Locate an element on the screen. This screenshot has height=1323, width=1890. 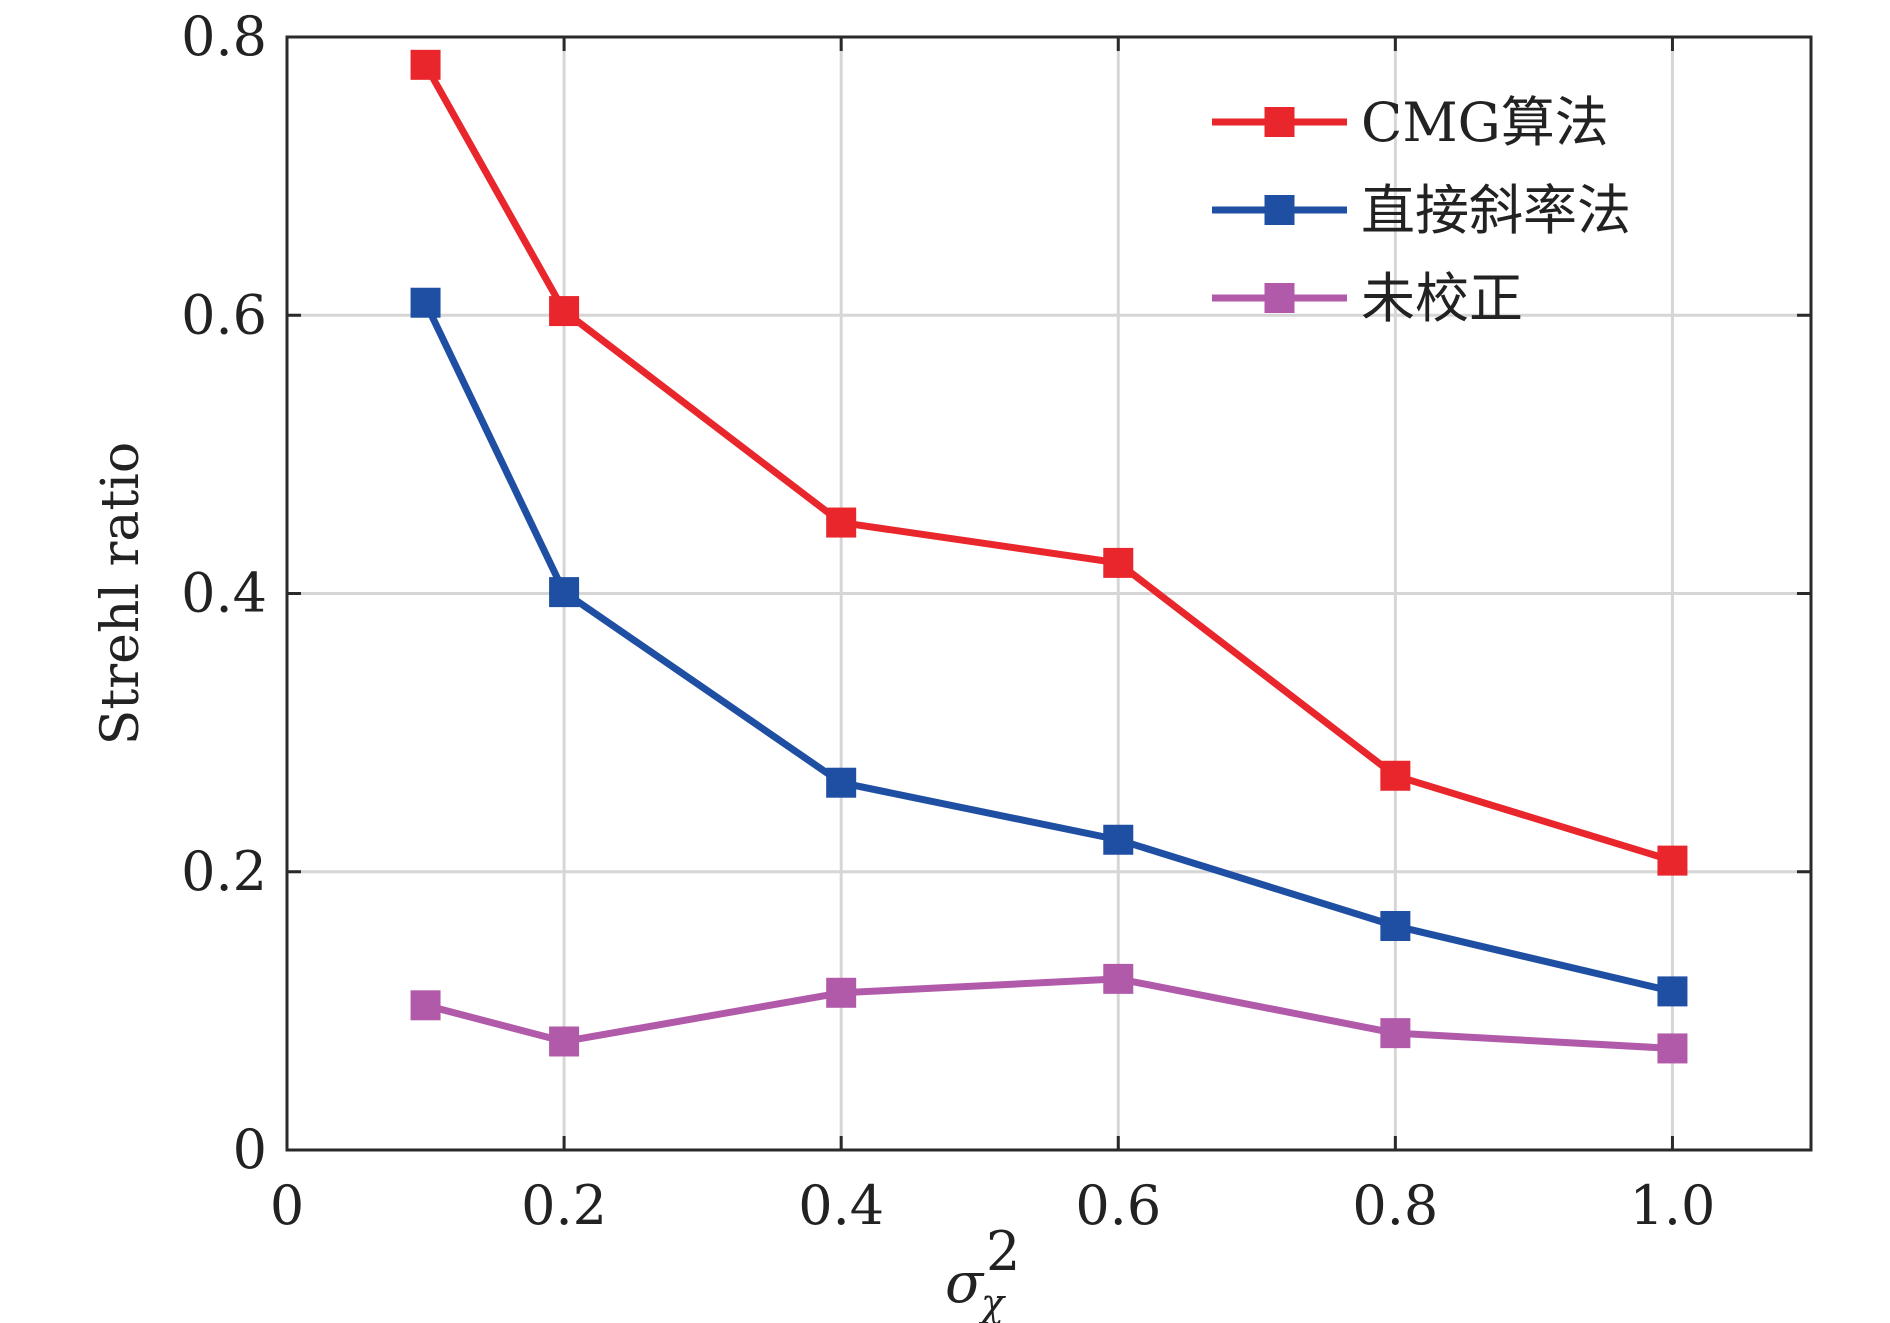
y-tick-label: 0 is located at coordinates (250, 1149).